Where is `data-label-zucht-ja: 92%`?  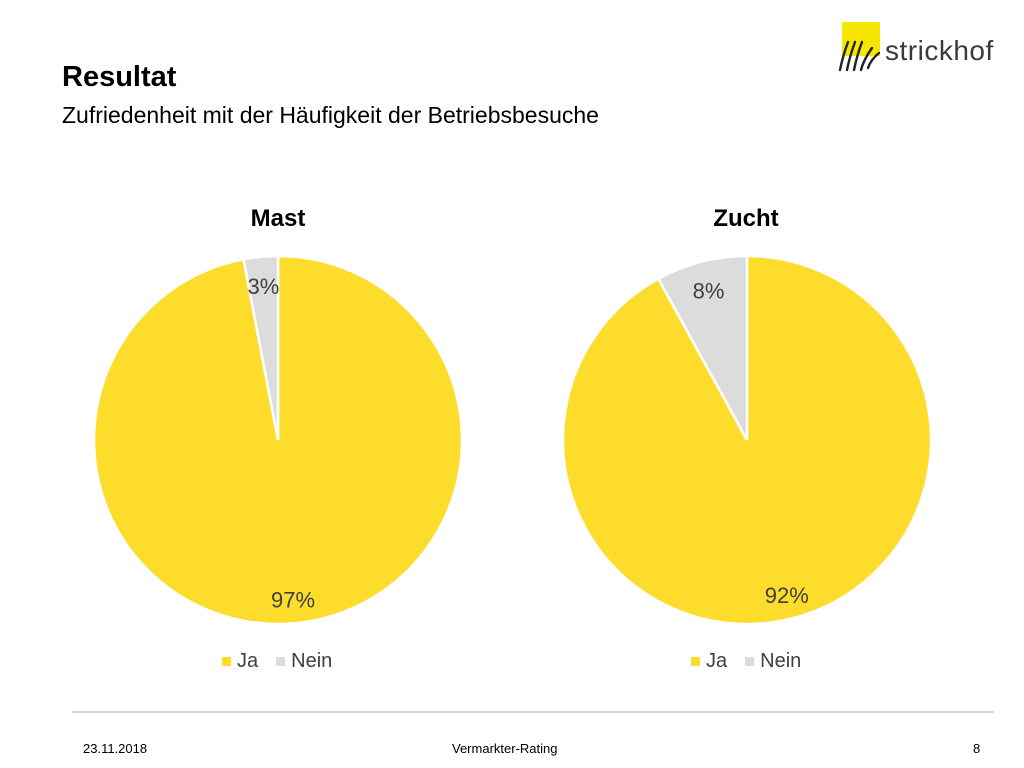 data-label-zucht-ja: 92% is located at coordinates (787, 595).